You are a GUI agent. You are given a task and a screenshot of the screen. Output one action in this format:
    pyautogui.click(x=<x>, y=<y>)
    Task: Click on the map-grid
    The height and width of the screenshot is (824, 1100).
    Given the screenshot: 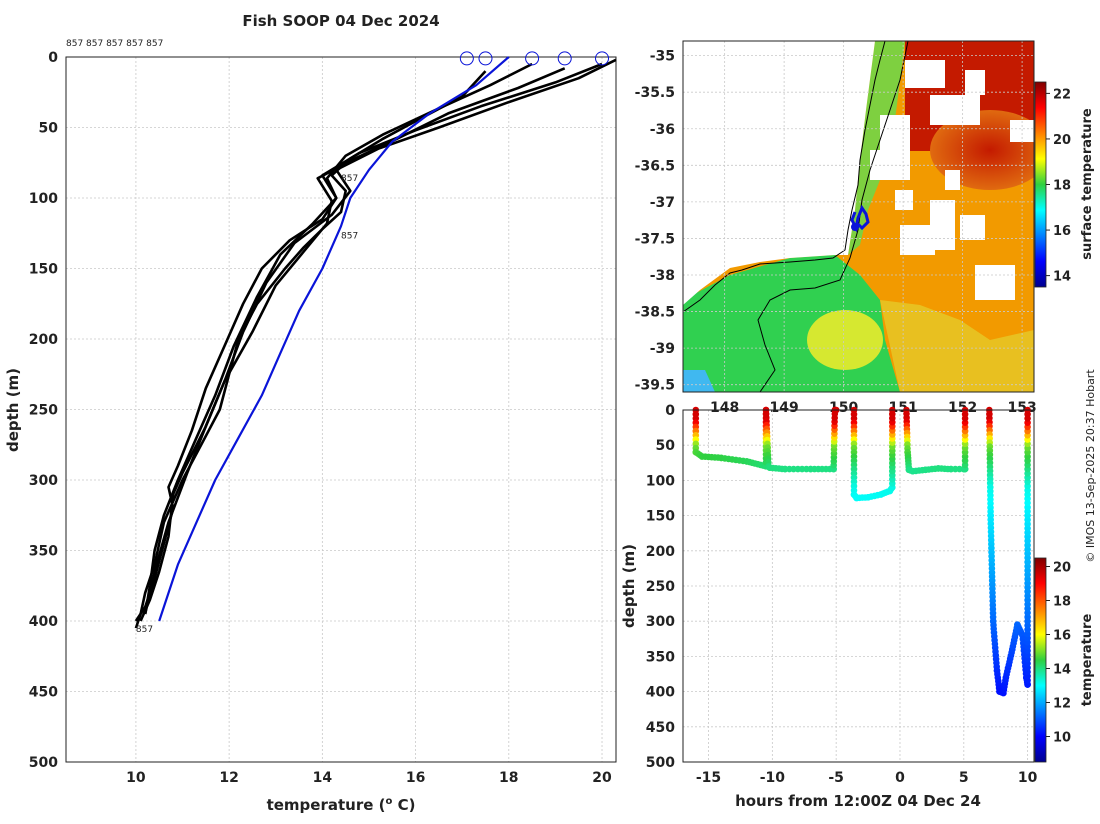 What is the action you would take?
    pyautogui.click(x=858, y=216)
    